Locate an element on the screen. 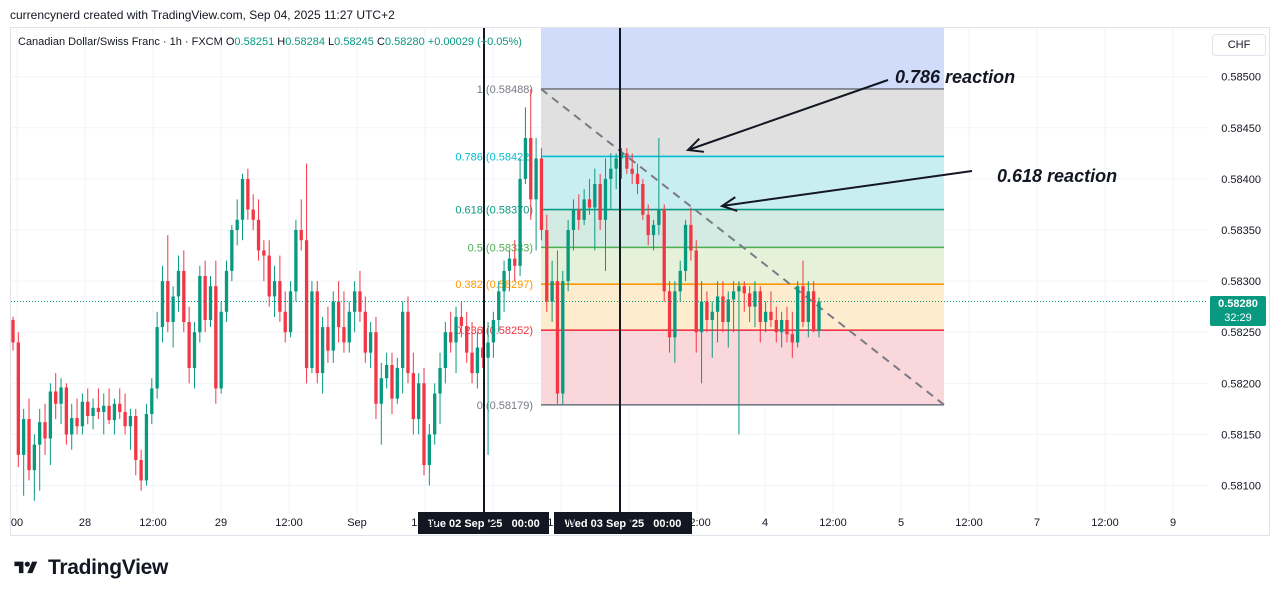 This screenshot has height=597, width=1281. annotation-label: 0.786 reaction is located at coordinates (955, 77).